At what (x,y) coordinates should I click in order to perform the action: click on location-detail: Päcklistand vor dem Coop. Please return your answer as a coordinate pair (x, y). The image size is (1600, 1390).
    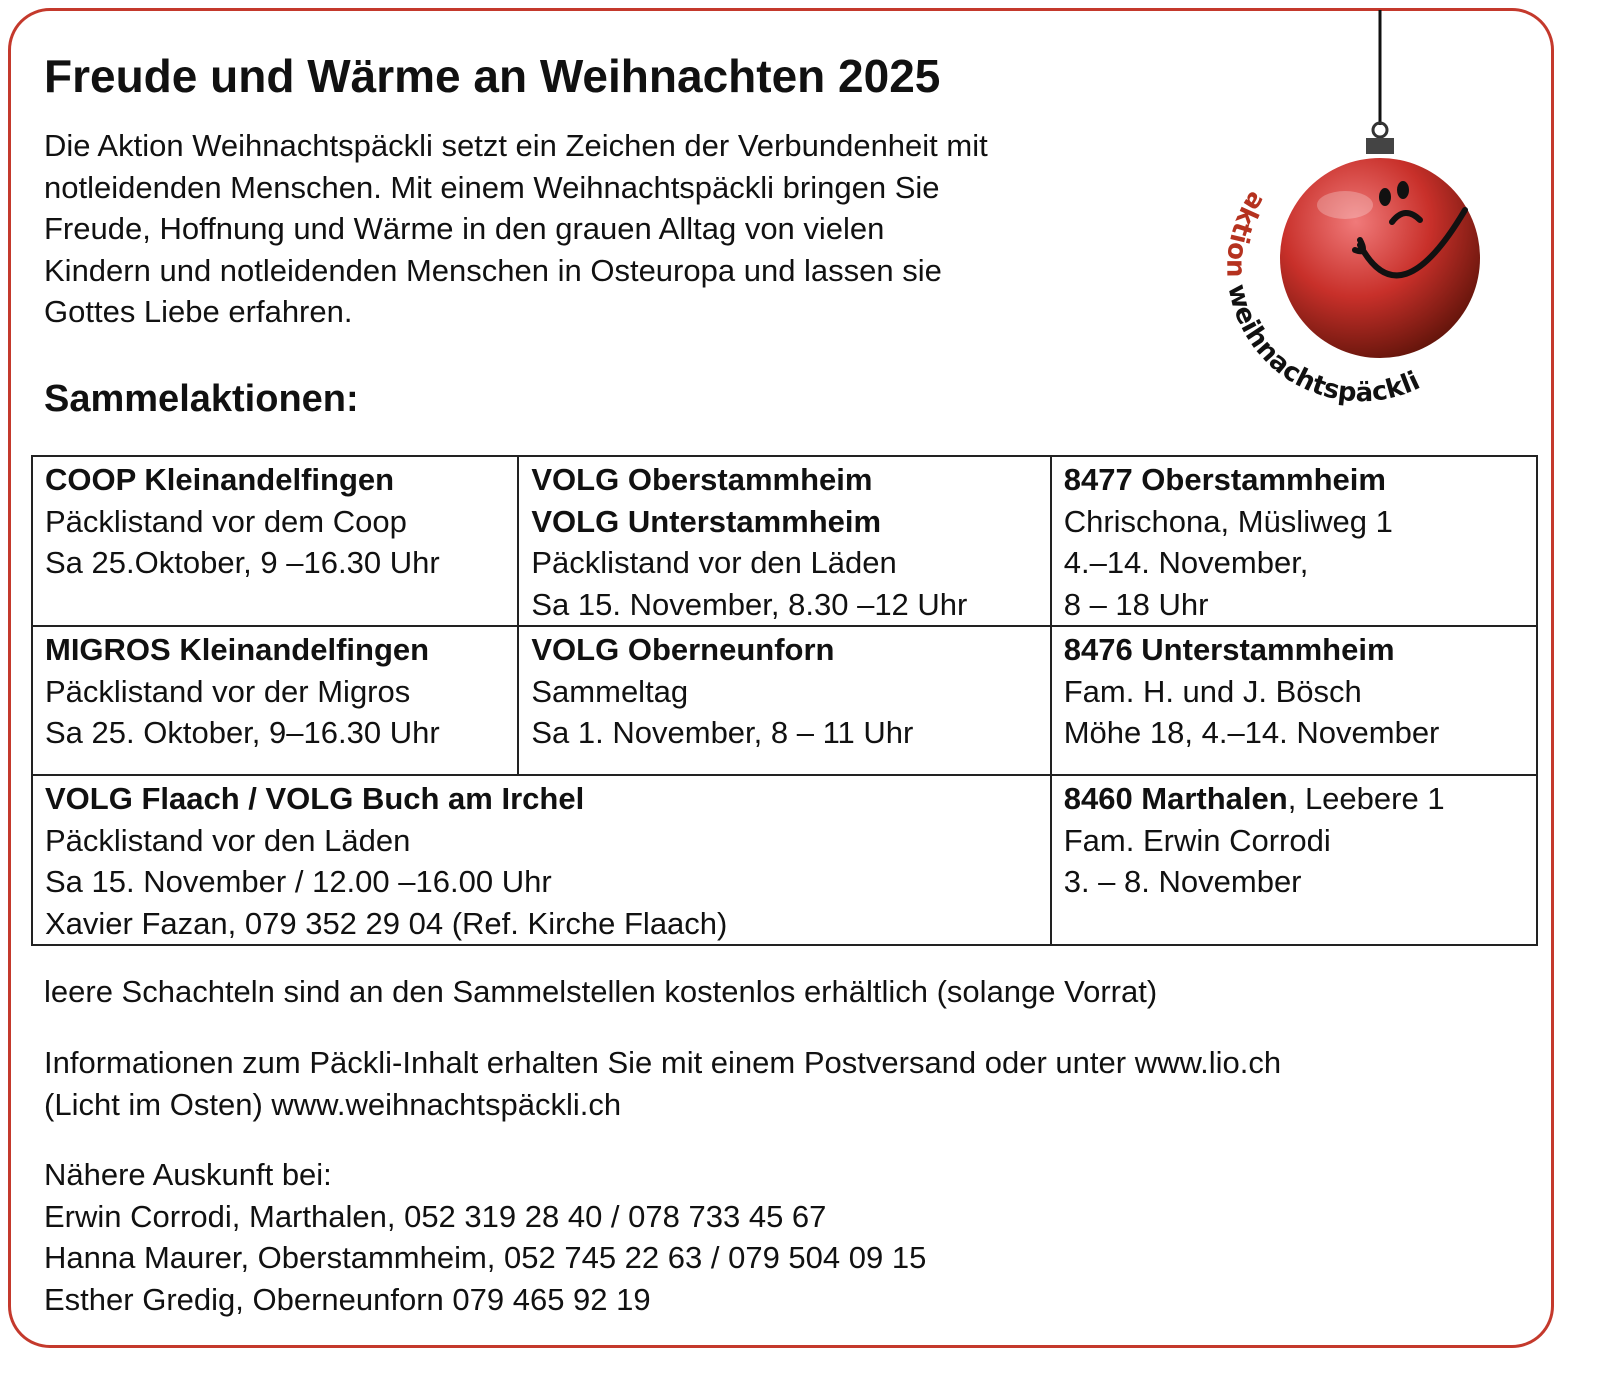
    Looking at the image, I should click on (226, 521).